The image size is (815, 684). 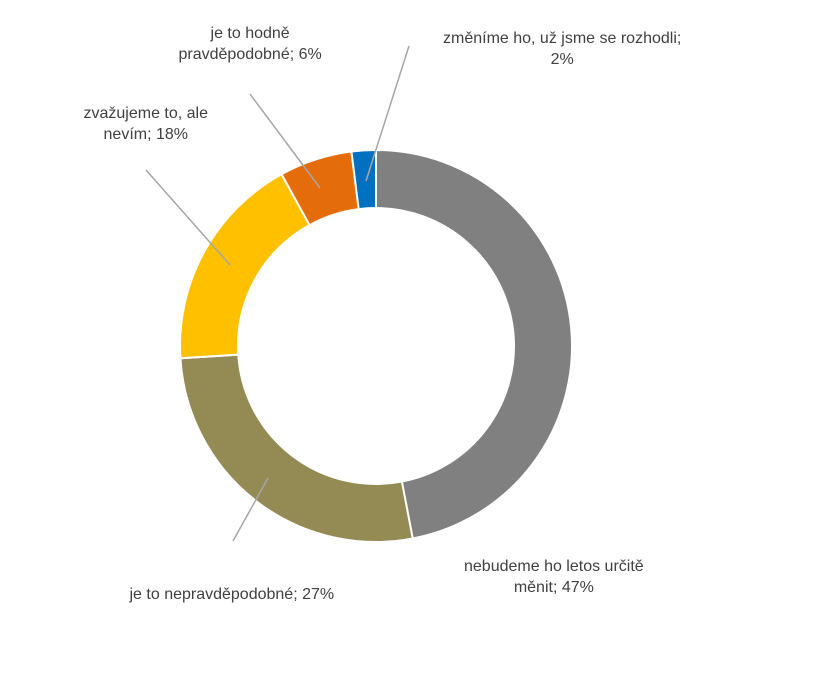 What do you see at coordinates (145, 134) in the screenshot?
I see `data-label-line: nevím; 18%` at bounding box center [145, 134].